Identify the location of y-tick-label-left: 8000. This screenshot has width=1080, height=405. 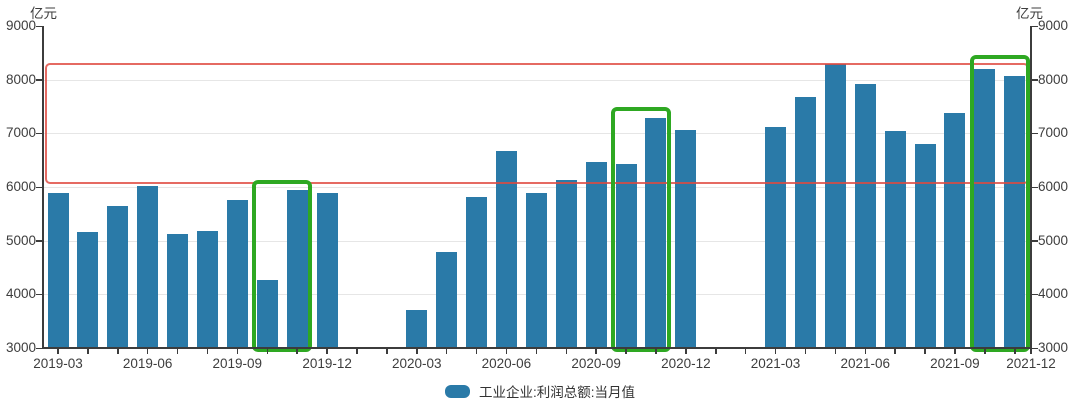
(20, 79).